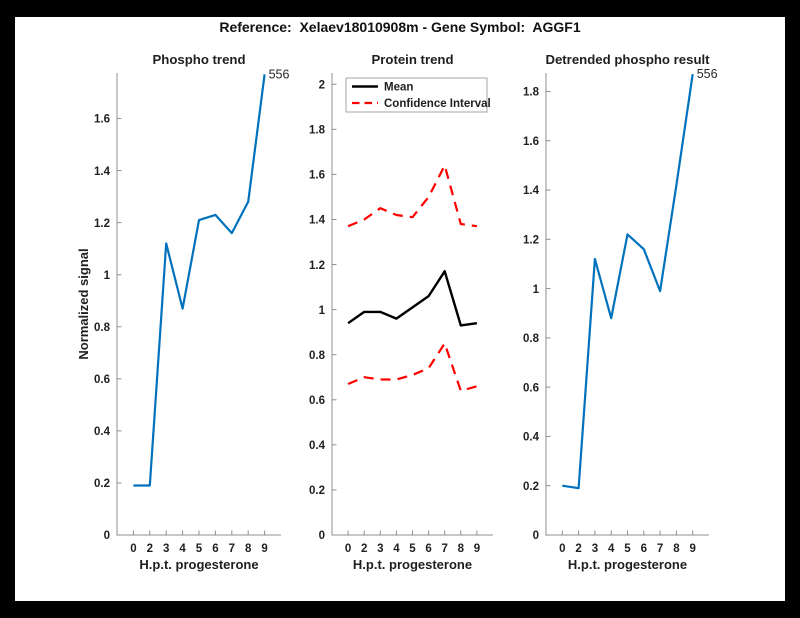 This screenshot has height=618, width=800. I want to click on series-line-phospho-signal, so click(199, 280).